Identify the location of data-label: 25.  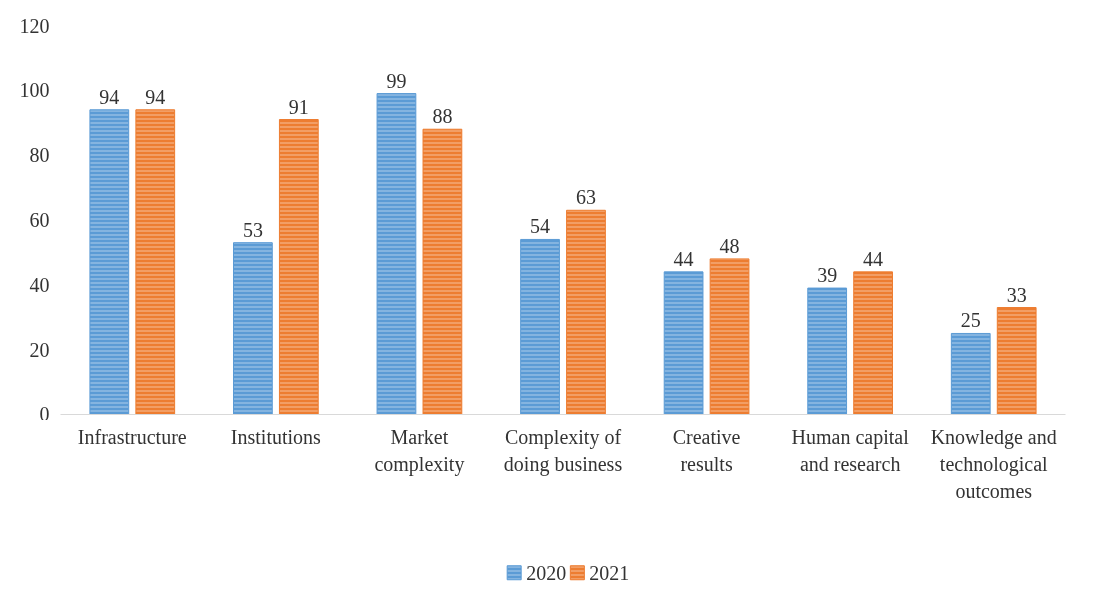
(970, 320).